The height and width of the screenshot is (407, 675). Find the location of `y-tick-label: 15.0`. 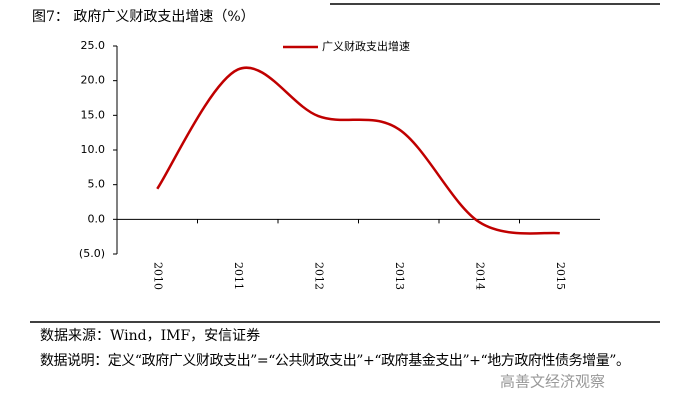

y-tick-label: 15.0 is located at coordinates (93, 114).